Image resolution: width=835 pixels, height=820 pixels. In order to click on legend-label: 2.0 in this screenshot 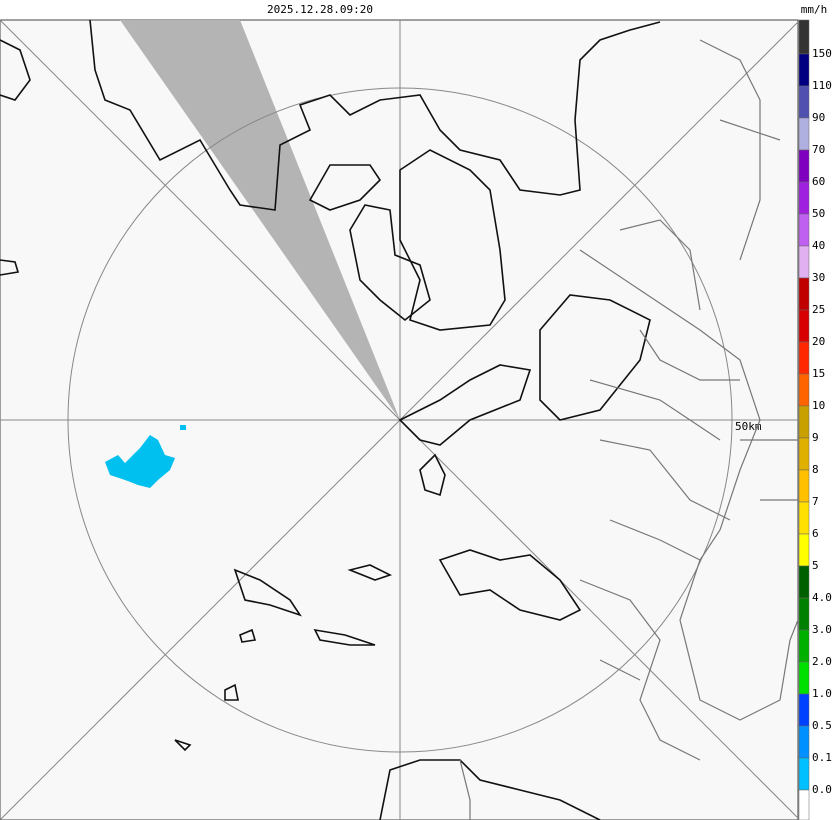, I will do `click(822, 661)`.